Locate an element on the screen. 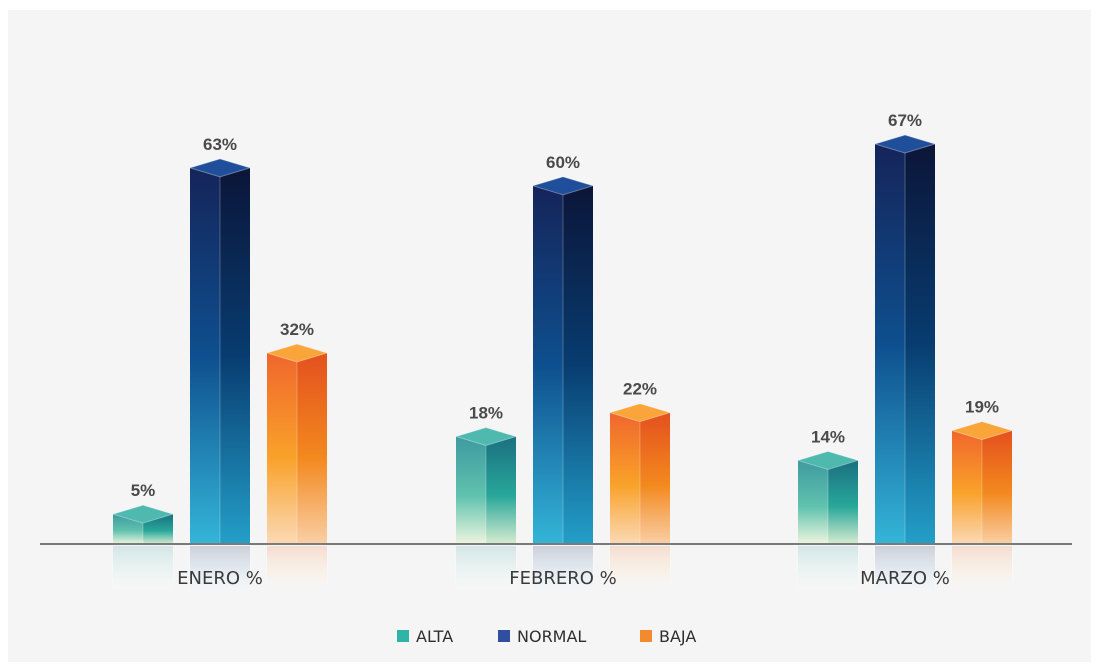  legend-item-normal: NORMAL is located at coordinates (542, 636).